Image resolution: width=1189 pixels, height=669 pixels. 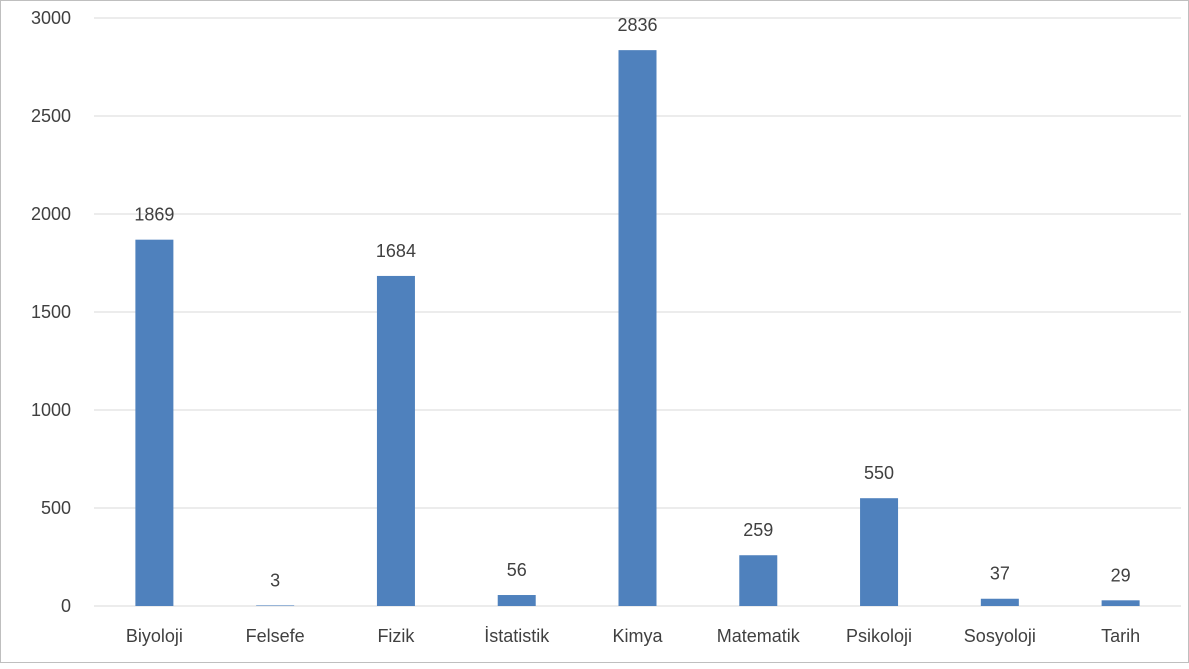 I want to click on y-tick-label: 3000, so click(x=51, y=18).